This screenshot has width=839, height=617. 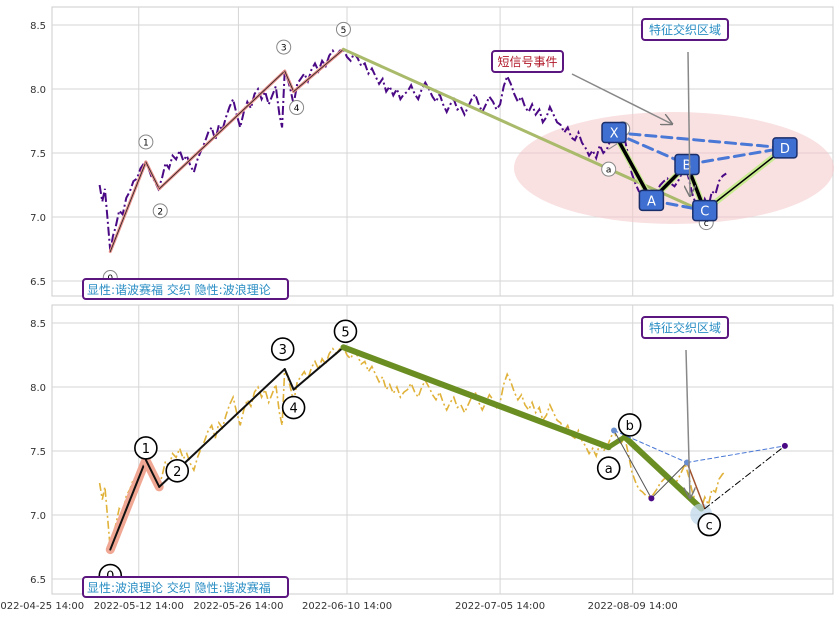 What do you see at coordinates (650, 447) in the screenshot?
I see `harmonic-xb` at bounding box center [650, 447].